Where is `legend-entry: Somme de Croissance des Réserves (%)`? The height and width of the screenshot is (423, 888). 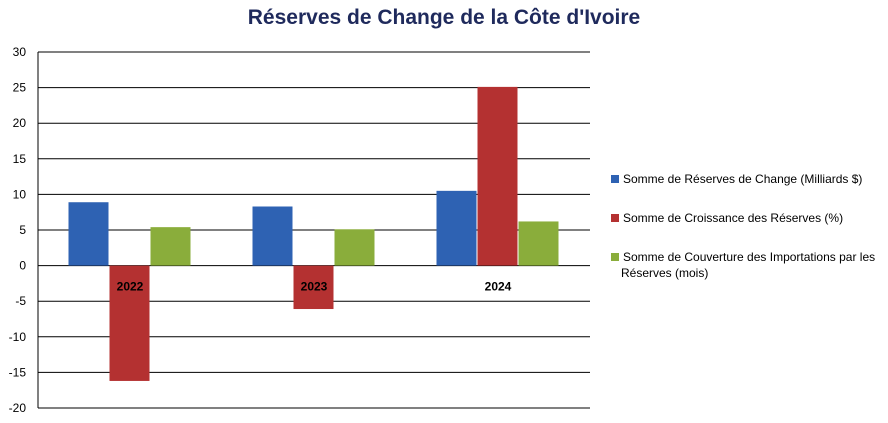
legend-entry: Somme de Croissance des Réserves (%) is located at coordinates (733, 218).